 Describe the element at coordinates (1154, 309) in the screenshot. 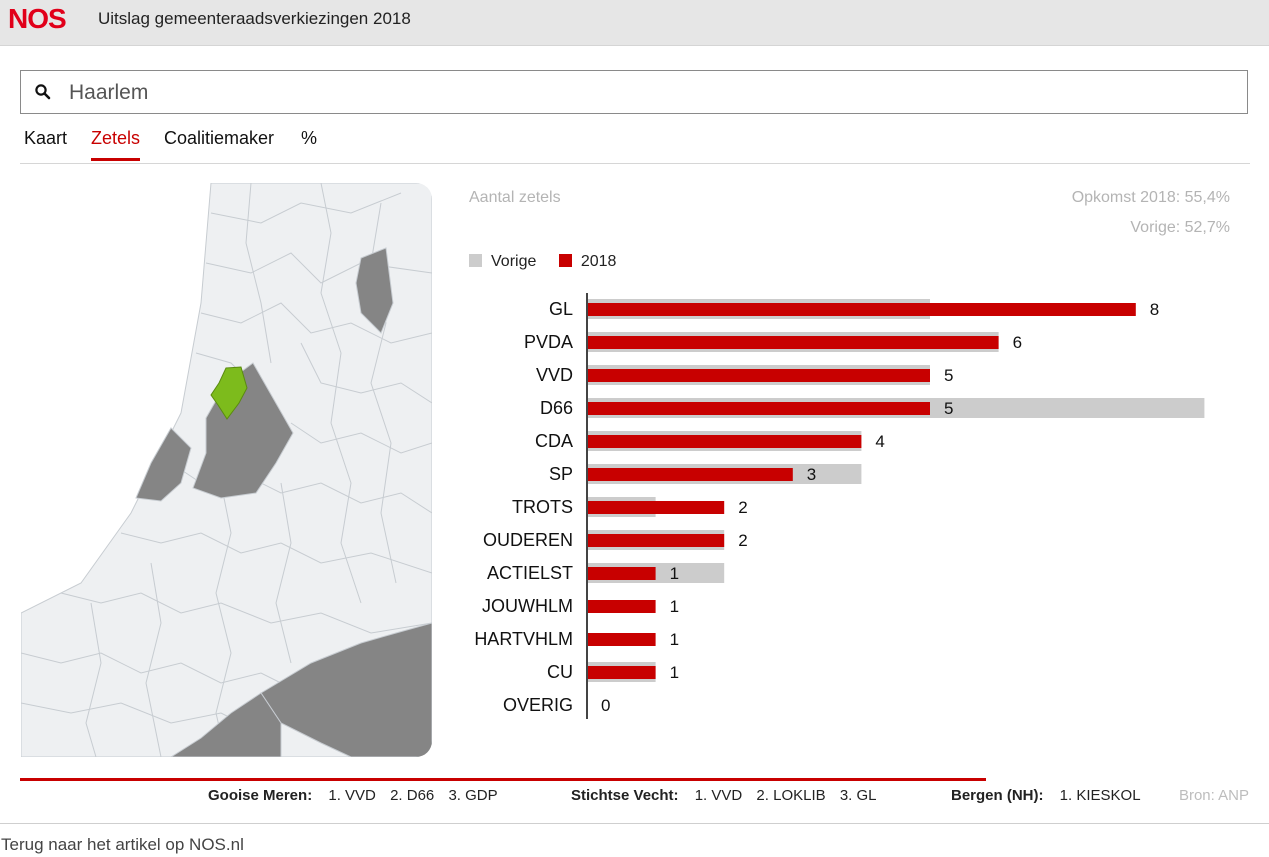

I see `value-label: 8` at that location.